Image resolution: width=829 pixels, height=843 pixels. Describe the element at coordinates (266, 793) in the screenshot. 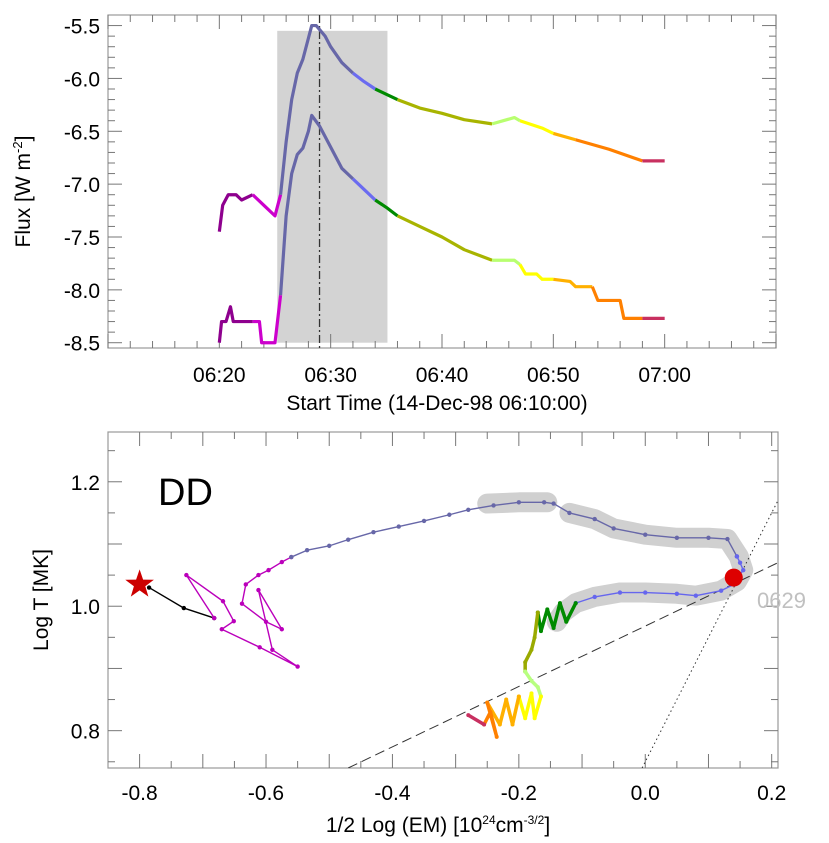

I see `x-tick-label: -0.6` at that location.